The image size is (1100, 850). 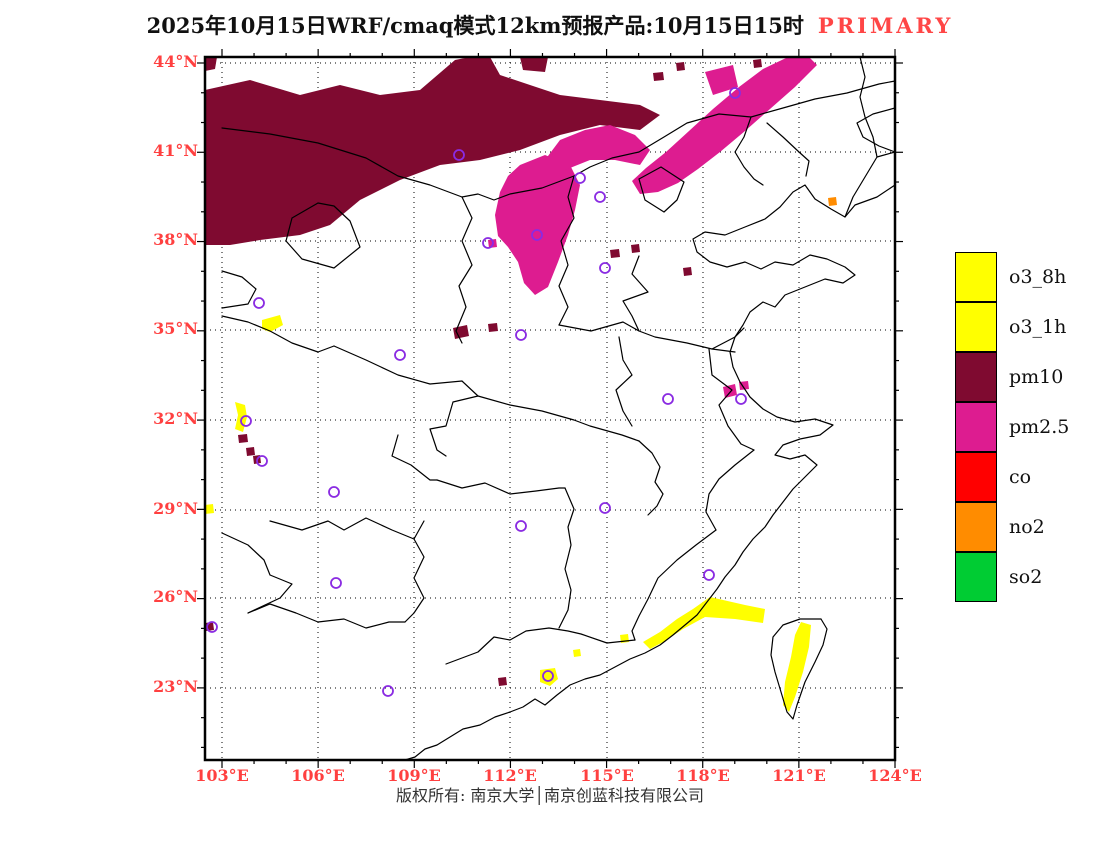 I want to click on lat-tick-label: 26°N, so click(x=175, y=596).